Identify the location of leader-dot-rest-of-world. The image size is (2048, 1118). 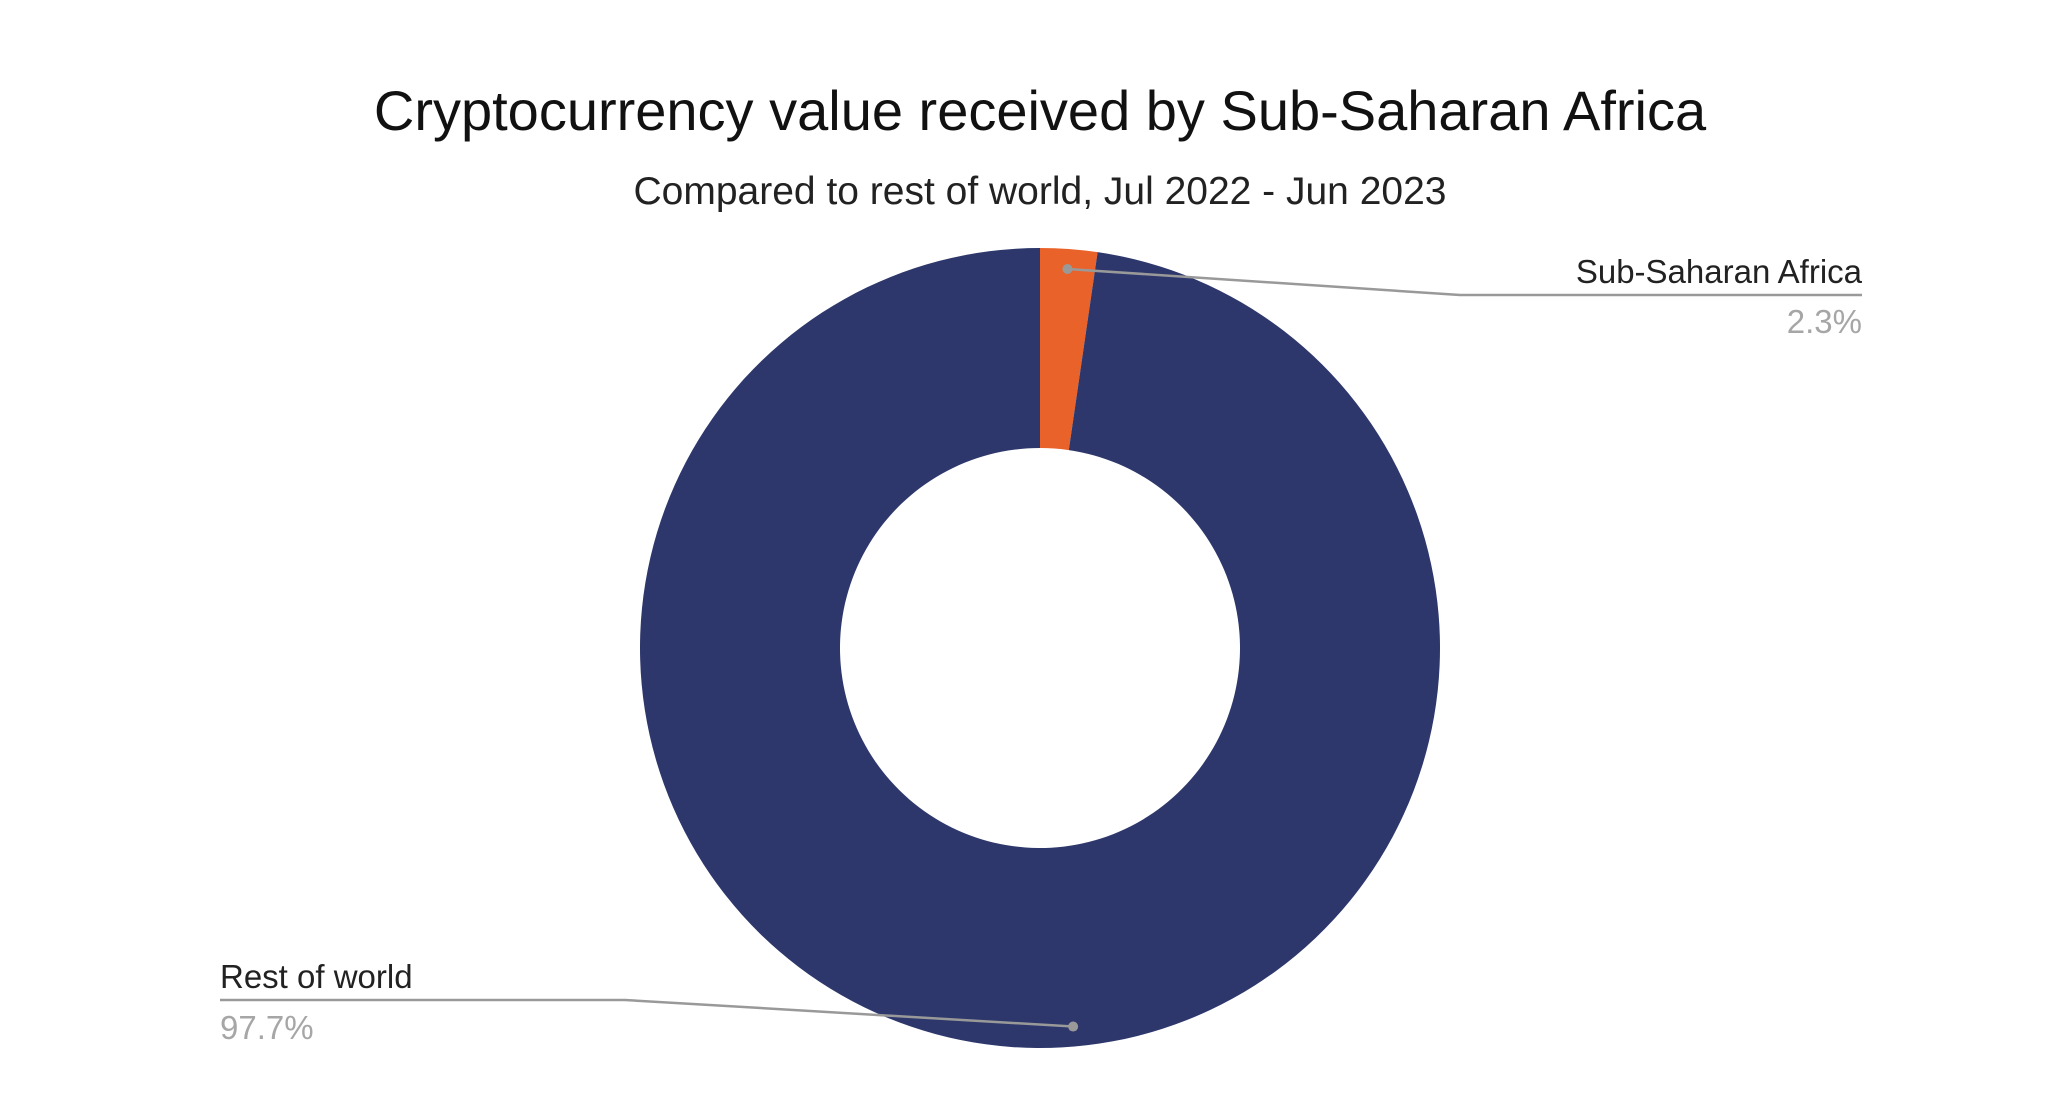
(1073, 1026).